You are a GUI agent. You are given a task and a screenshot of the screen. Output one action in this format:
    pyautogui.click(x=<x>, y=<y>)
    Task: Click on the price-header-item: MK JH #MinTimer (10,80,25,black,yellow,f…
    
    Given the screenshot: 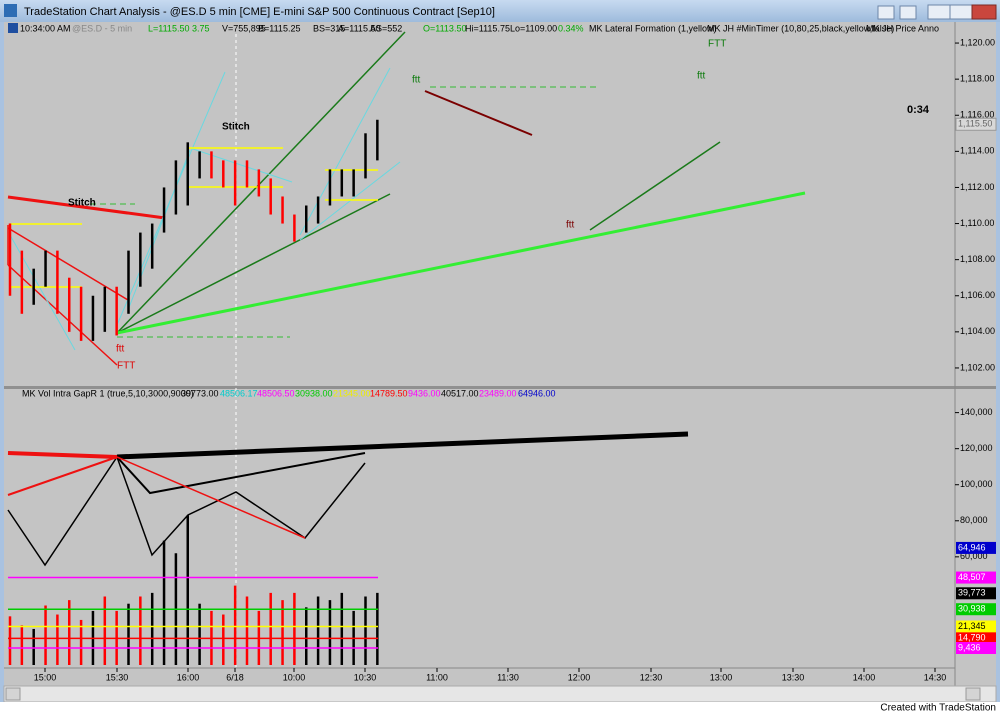 What is the action you would take?
    pyautogui.click(x=800, y=28)
    